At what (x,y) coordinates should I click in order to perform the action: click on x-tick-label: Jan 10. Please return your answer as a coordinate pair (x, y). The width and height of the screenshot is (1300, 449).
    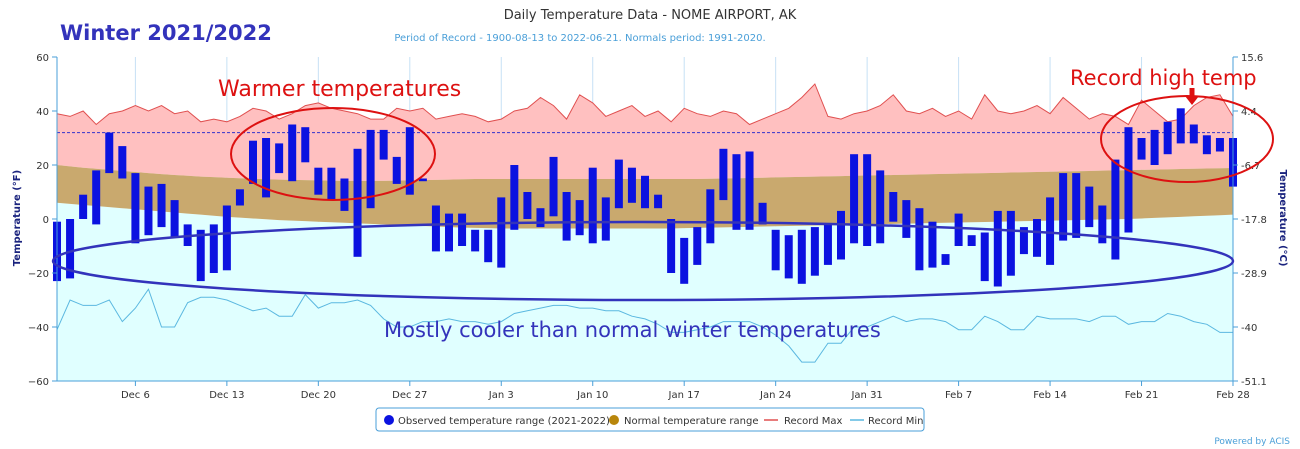
    Looking at the image, I should click on (592, 395).